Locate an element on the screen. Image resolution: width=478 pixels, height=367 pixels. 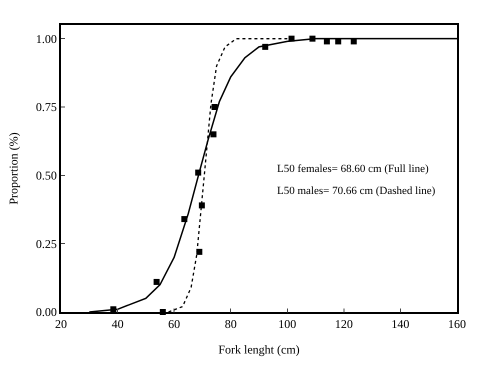
y-tick-label: 0.25 is located at coordinates (46, 243).